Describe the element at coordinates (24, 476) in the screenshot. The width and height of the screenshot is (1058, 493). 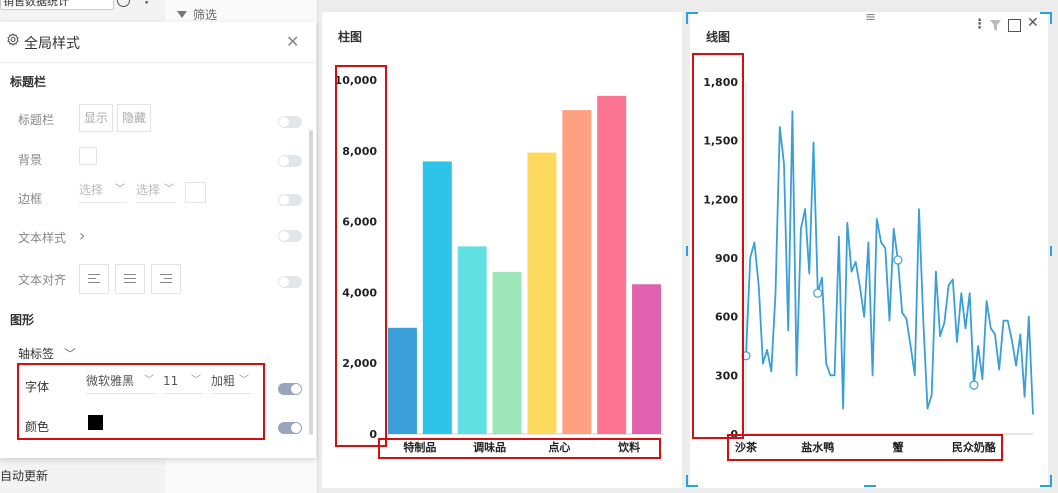
I see `auto-update-label: 自动更新` at that location.